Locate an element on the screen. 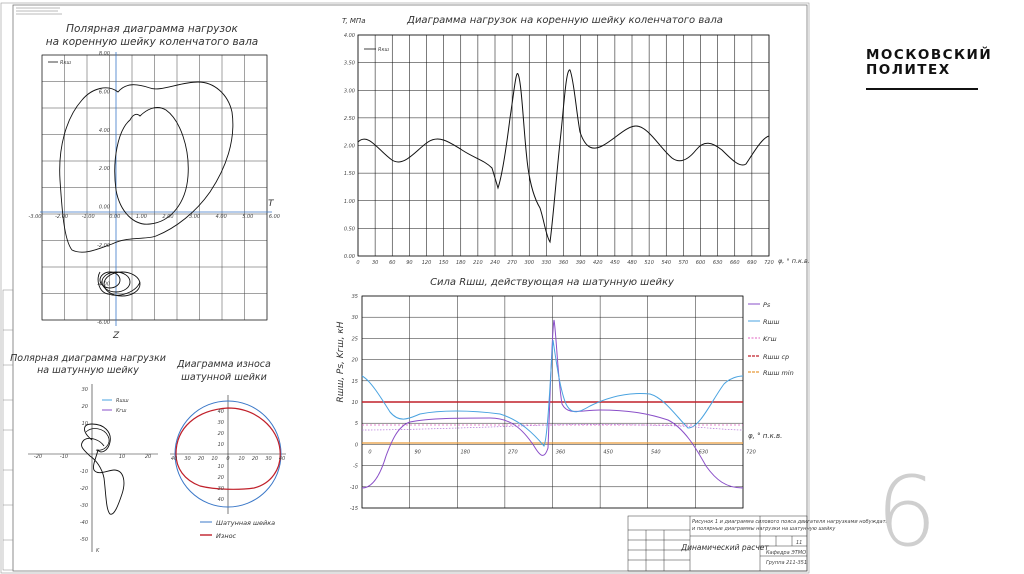 This screenshot has width=1024, height=574. brand-line-1: МОСКОВСКИЙ is located at coordinates (929, 55).